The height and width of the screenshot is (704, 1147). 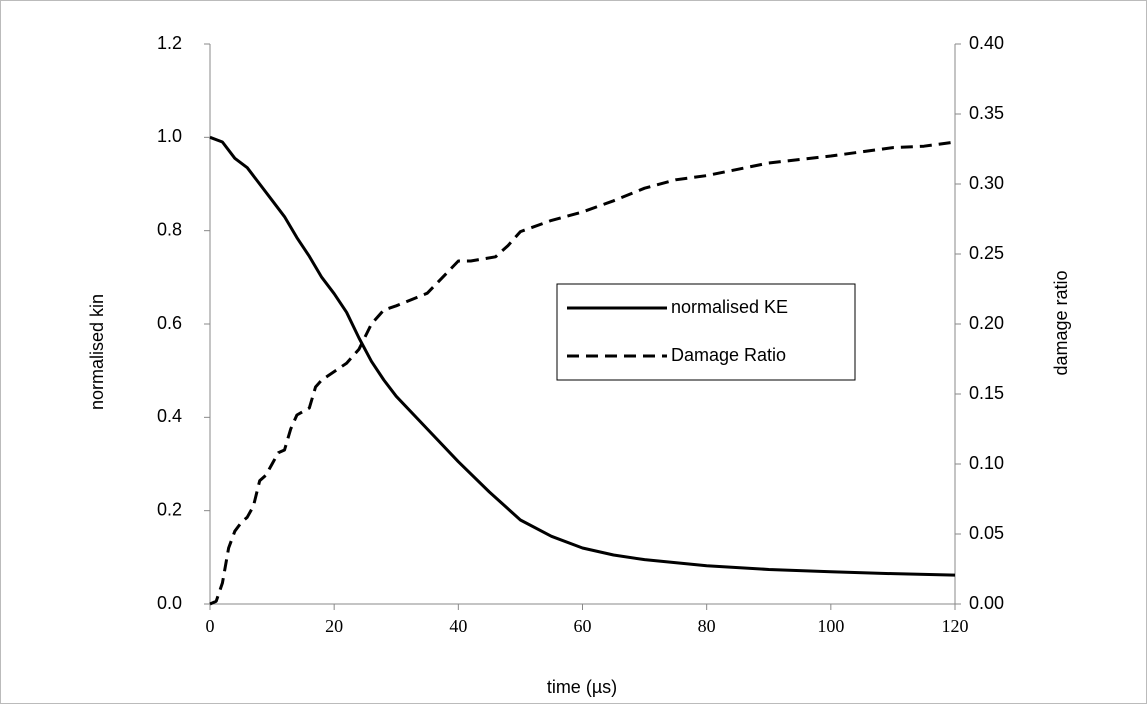 What do you see at coordinates (986, 533) in the screenshot?
I see `y2-tick-label: 0.05` at bounding box center [986, 533].